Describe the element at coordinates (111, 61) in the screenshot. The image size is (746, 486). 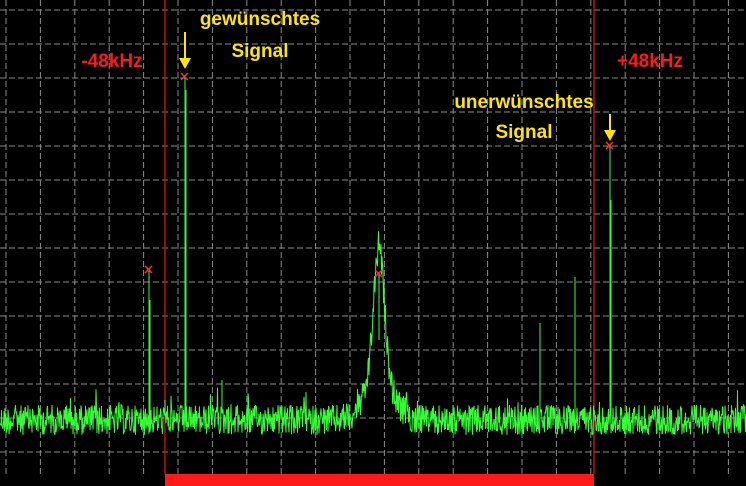
I see `minus-freq-label: -48kHz` at that location.